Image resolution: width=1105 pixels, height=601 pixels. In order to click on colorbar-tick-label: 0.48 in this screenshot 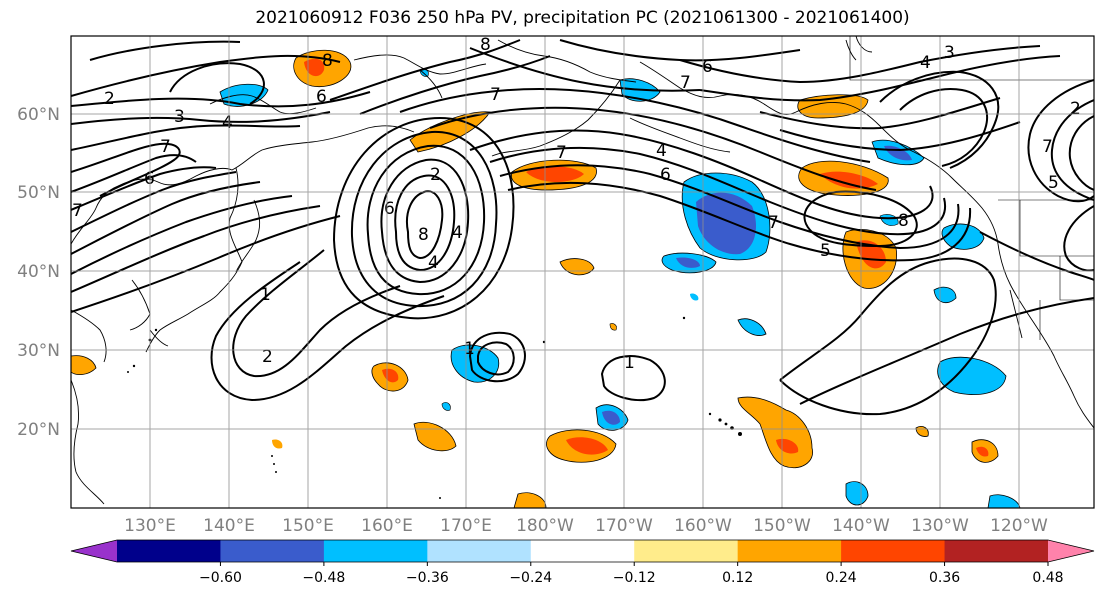, I will do `click(1047, 578)`.